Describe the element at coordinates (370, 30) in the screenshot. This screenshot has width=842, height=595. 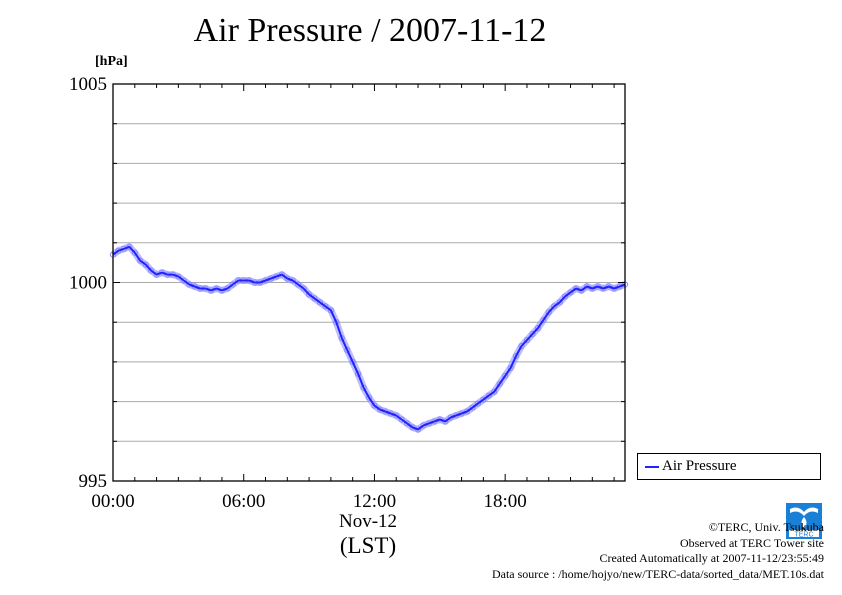
I see `chart-title: Air Pressure / 2007-11-12` at that location.